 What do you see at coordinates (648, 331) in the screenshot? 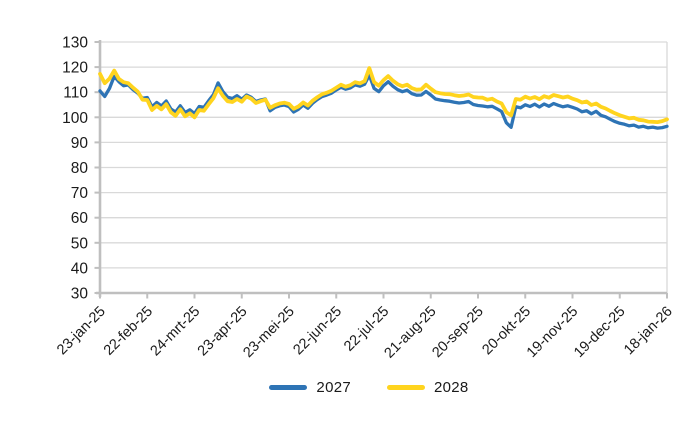
I see `x-axis-label-18-jan-26: 18-jan-26` at bounding box center [648, 331].